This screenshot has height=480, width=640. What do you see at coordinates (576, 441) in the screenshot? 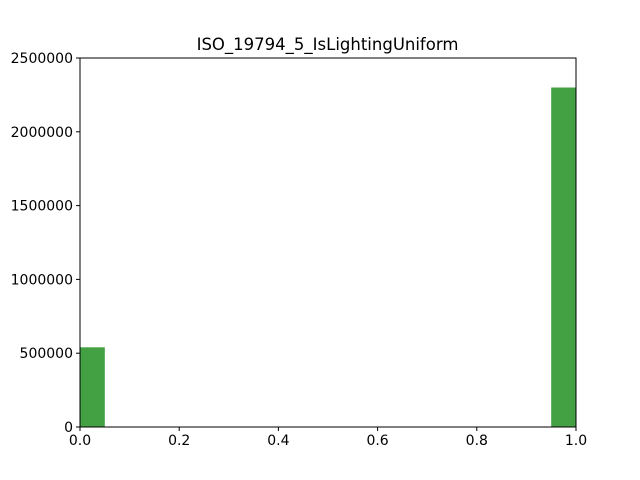
I see `x-tick-label: 1.0` at bounding box center [576, 441].